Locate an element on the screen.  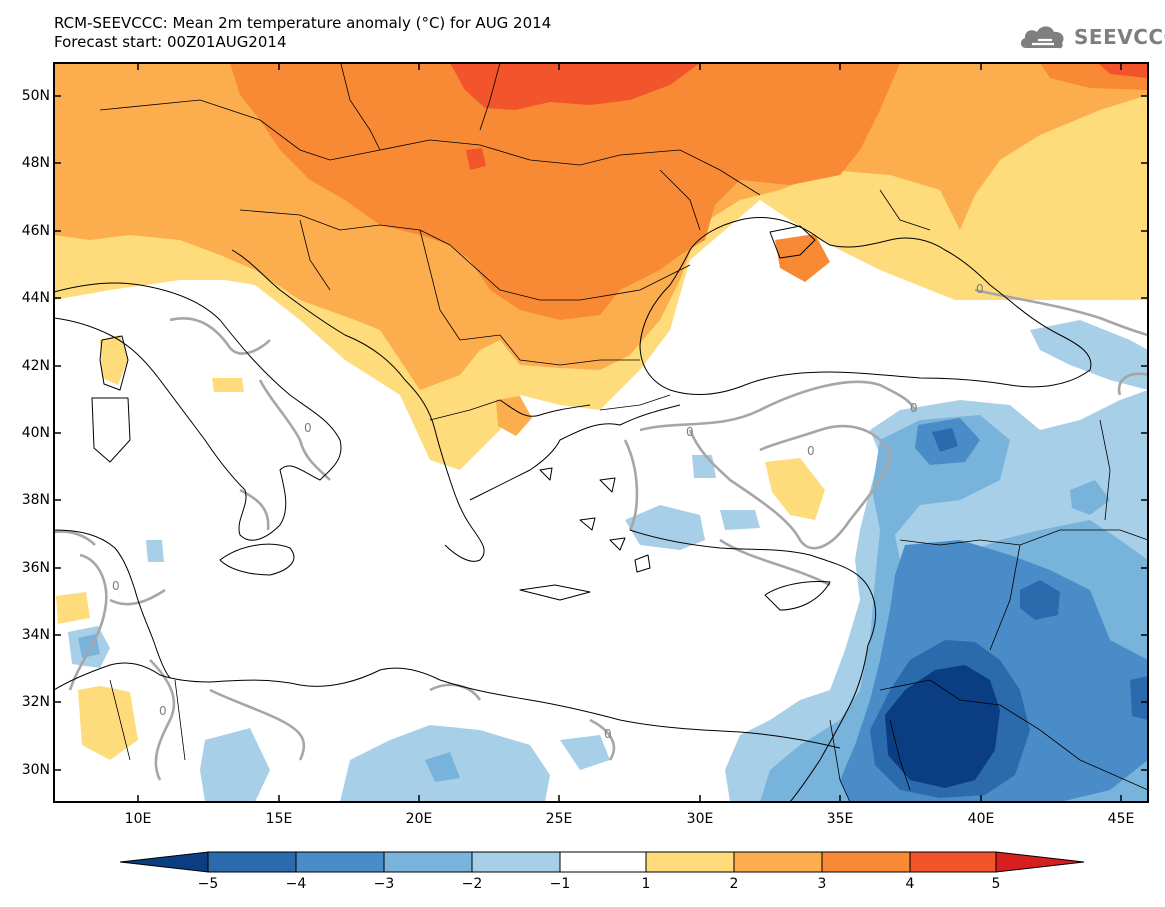
lat-label: 46N is located at coordinates (35, 231).